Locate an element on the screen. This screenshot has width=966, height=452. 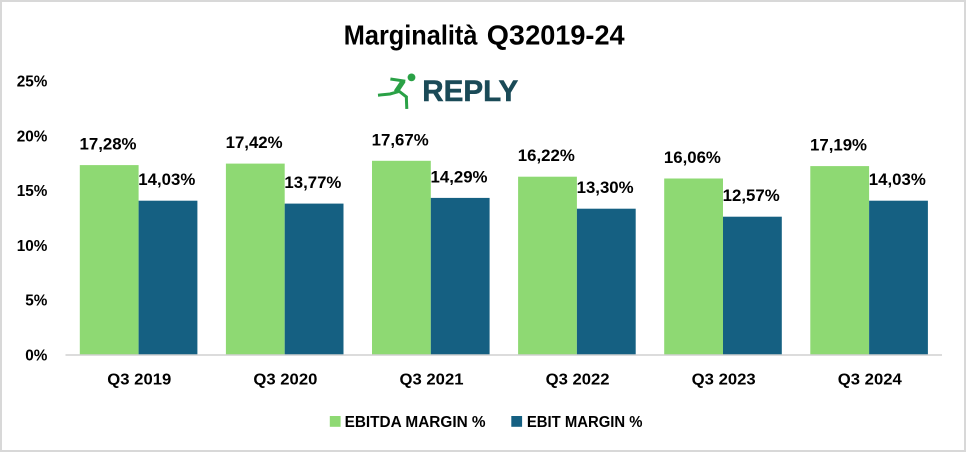
svg-text: 17,28% is located at coordinates (109, 145).